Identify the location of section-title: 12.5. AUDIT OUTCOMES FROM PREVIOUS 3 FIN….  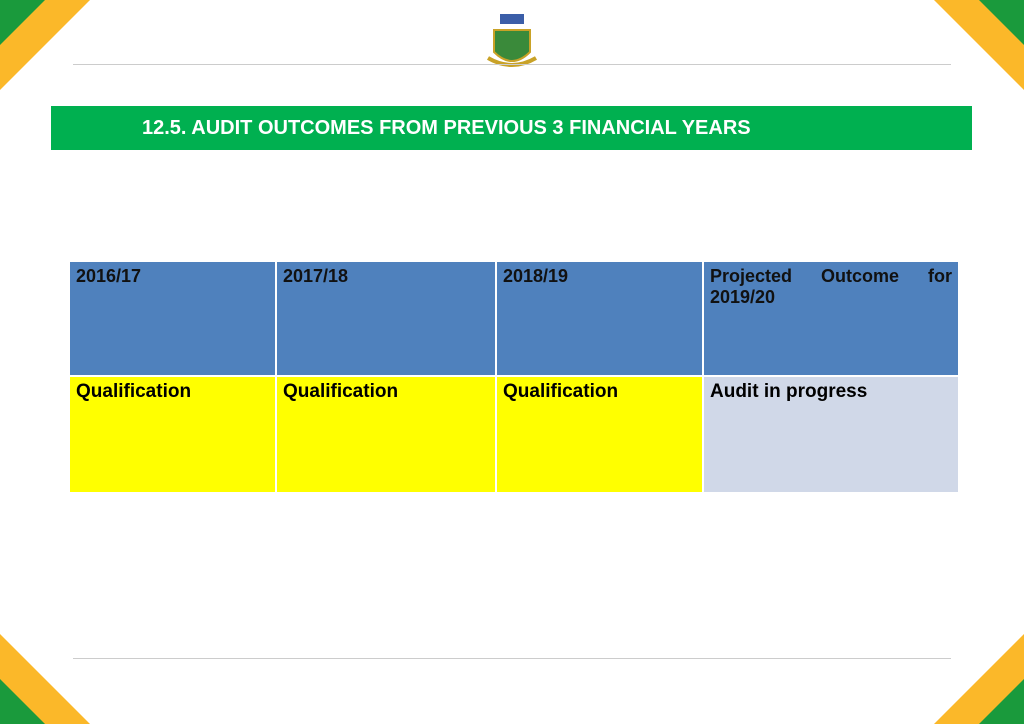
(511, 128).